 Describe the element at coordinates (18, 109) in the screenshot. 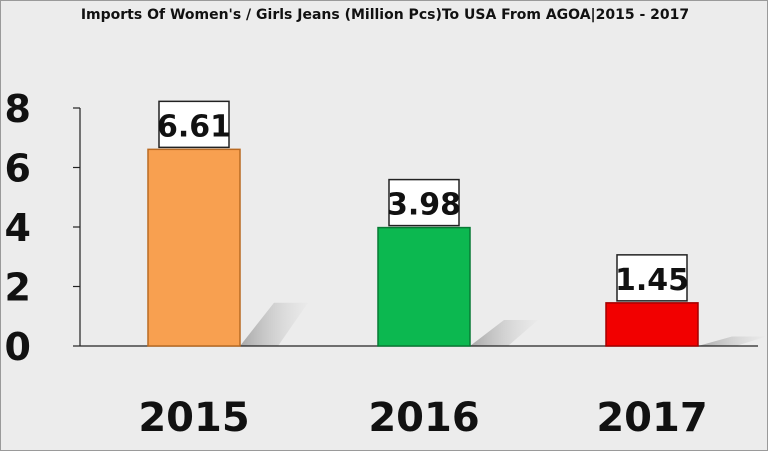

I see `y-tick-label: 8` at that location.